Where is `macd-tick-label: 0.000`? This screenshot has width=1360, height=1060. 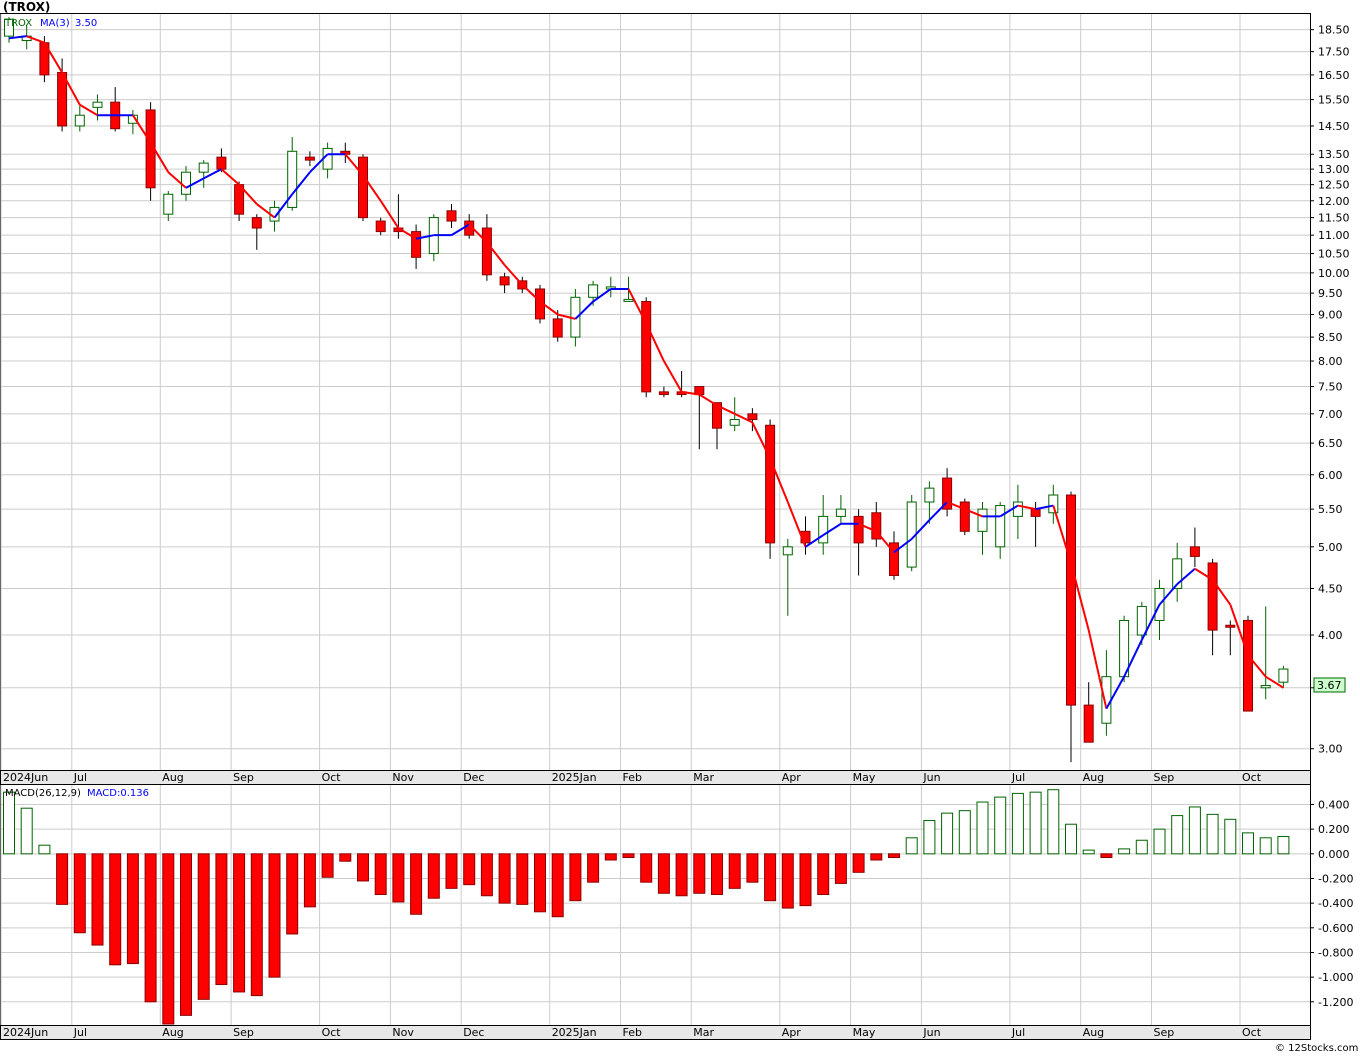 macd-tick-label: 0.000 is located at coordinates (1334, 854).